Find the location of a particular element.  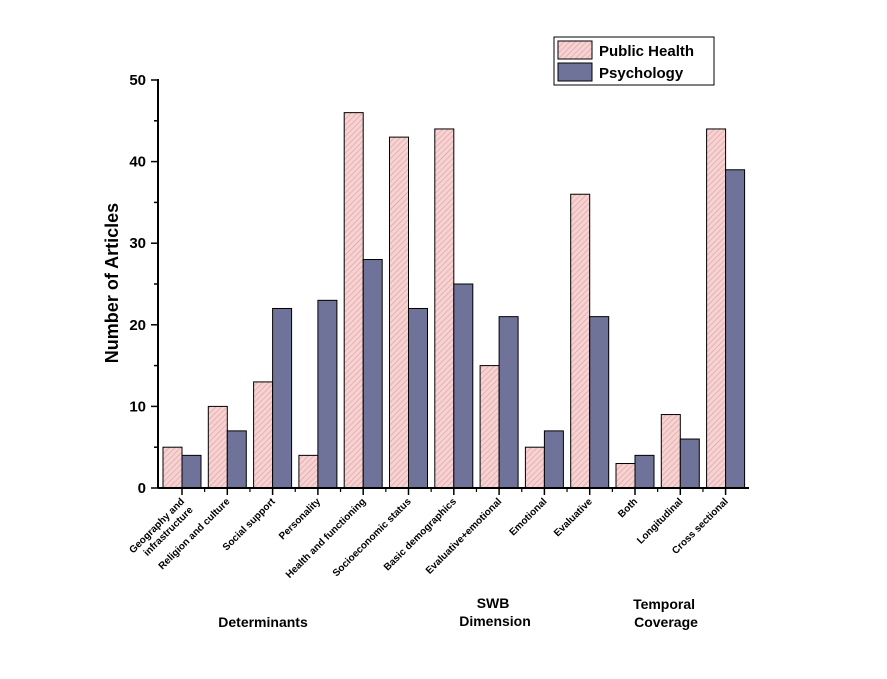

x-tick-label-health-and-functioning: Health and functioning is located at coordinates (326, 538).